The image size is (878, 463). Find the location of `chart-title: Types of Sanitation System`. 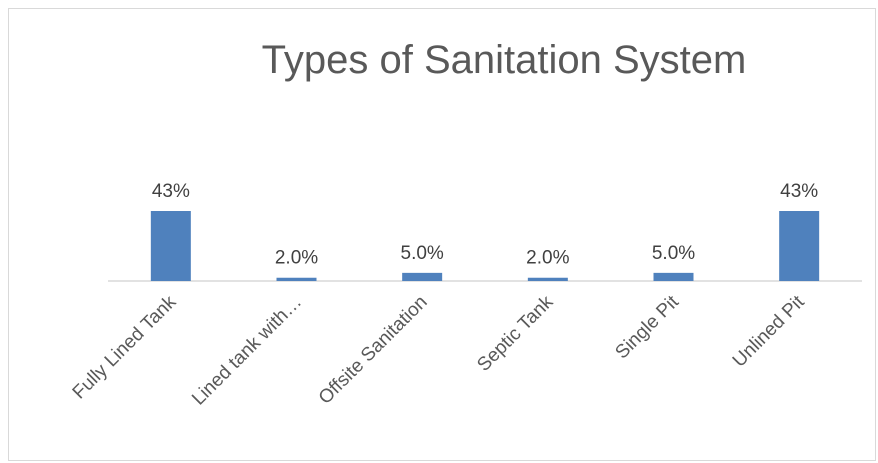

chart-title: Types of Sanitation System is located at coordinates (504, 60).